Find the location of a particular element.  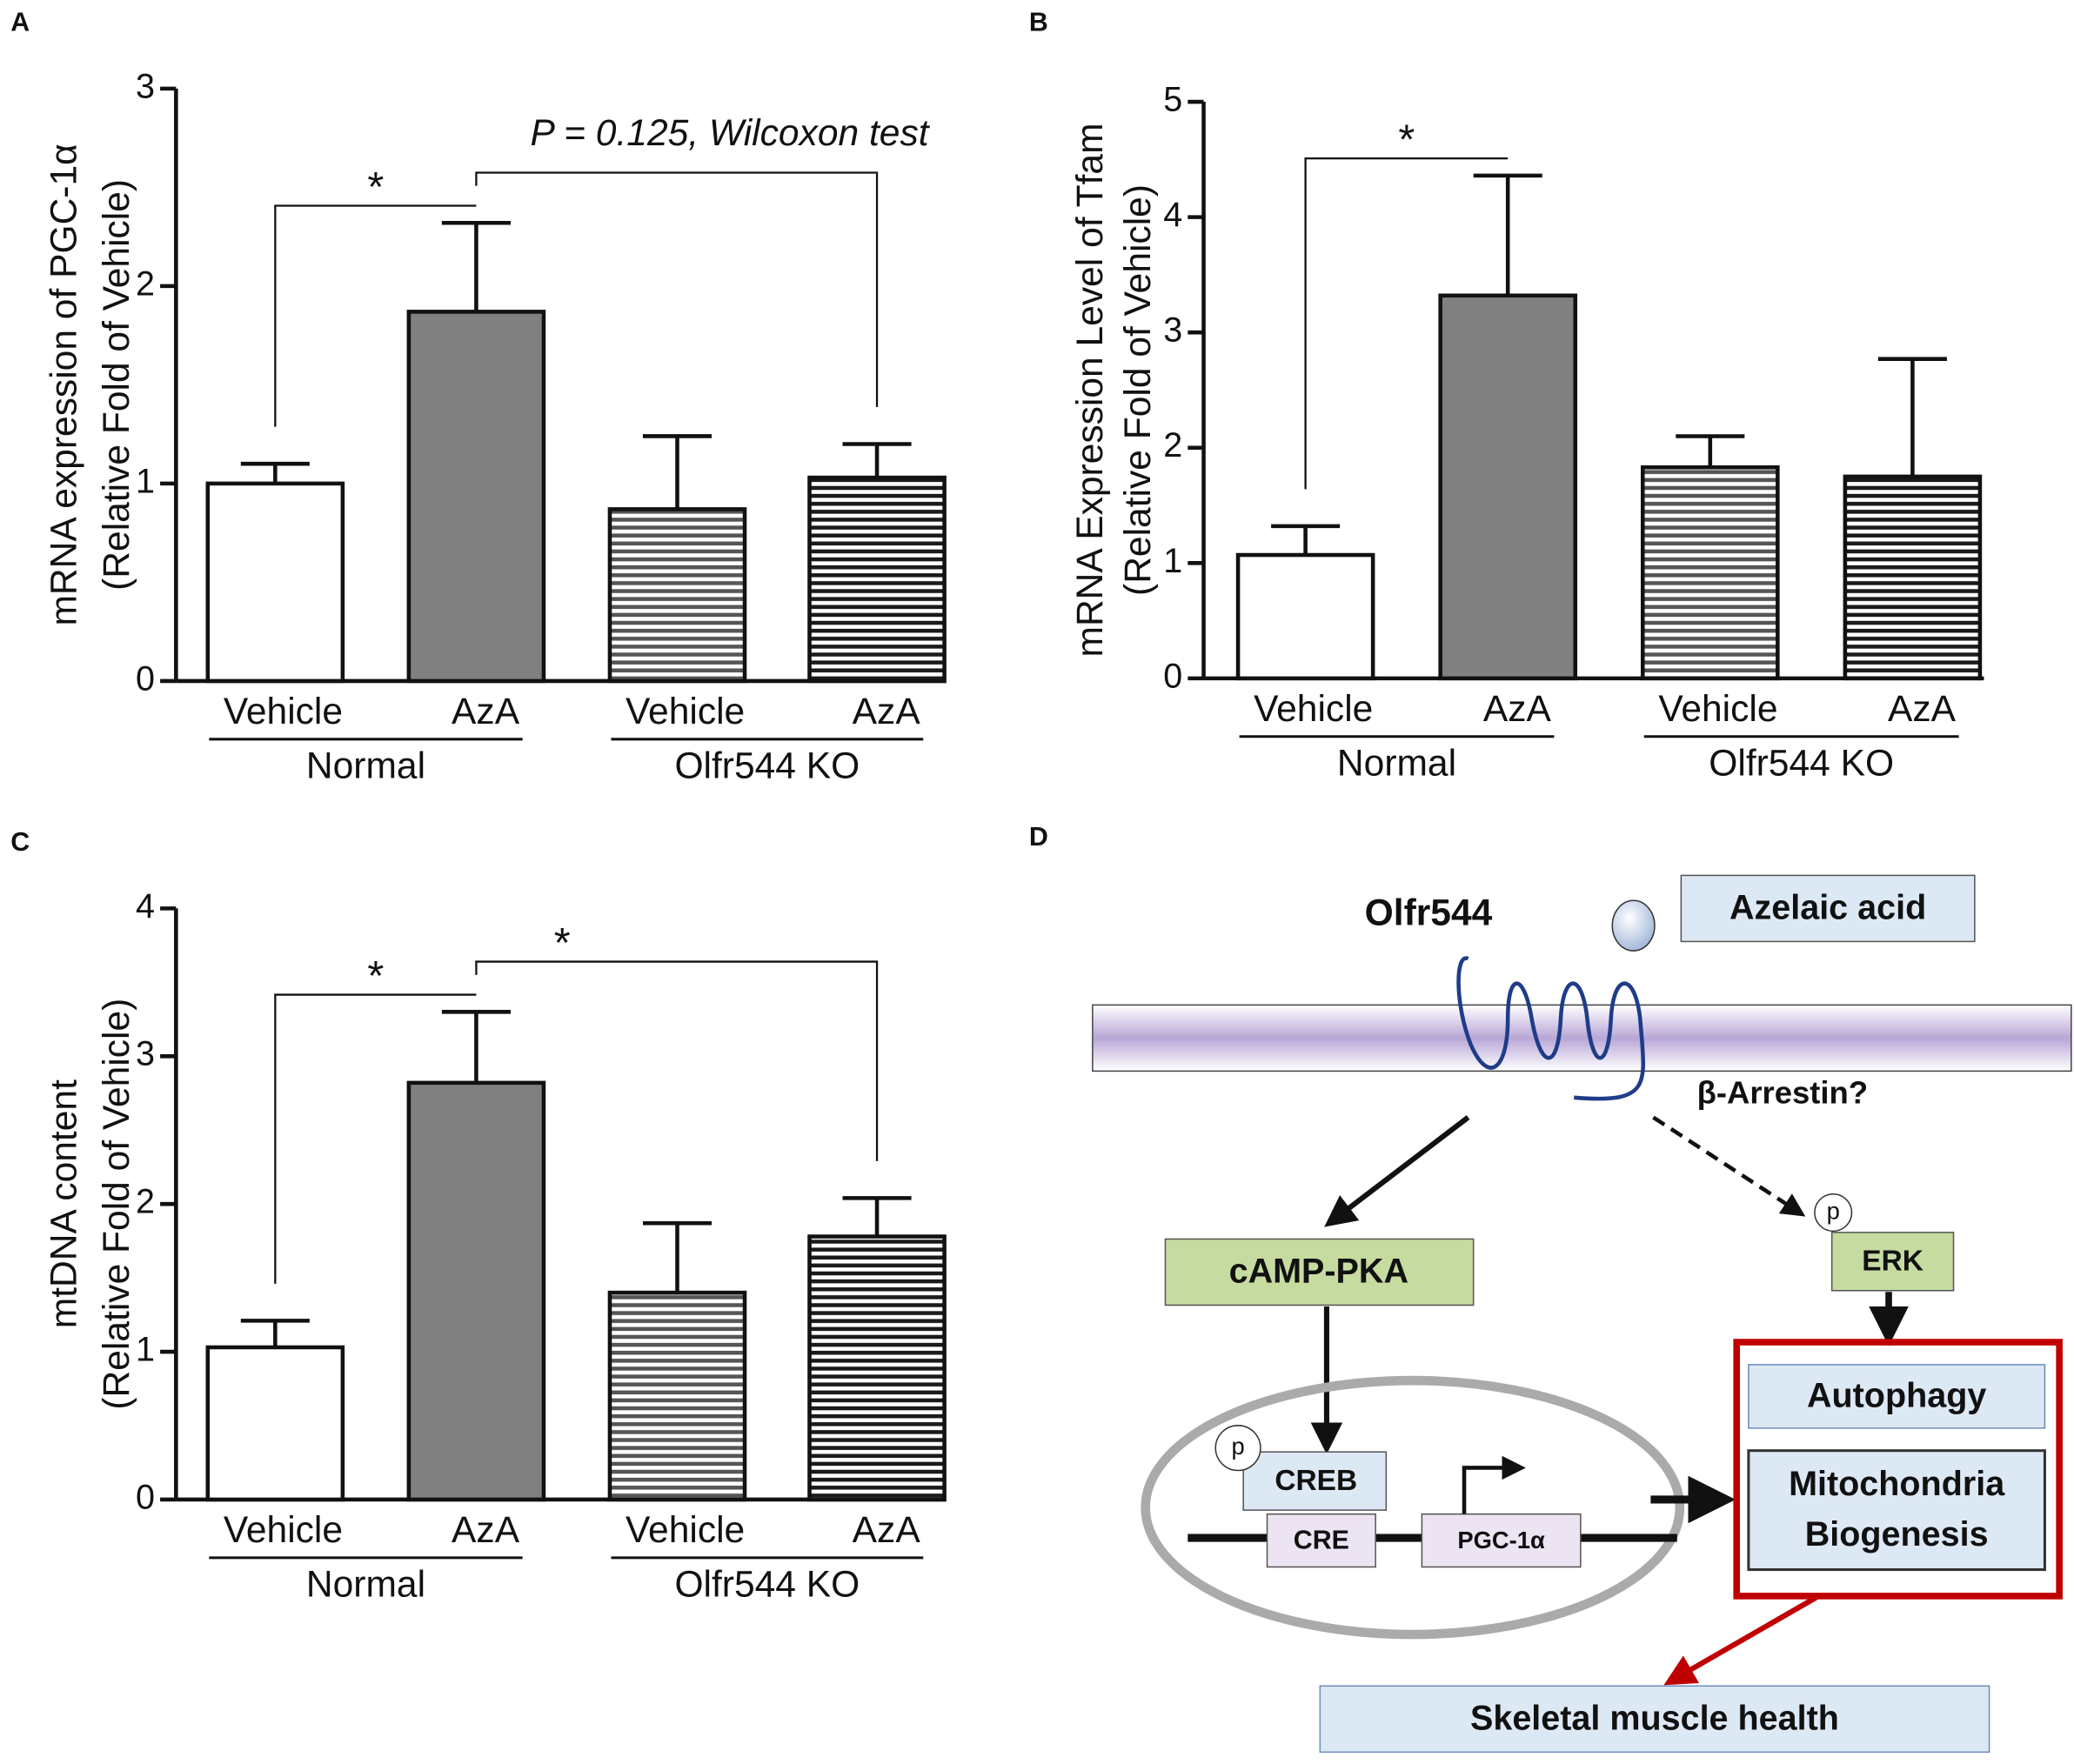

autophagy-box is located at coordinates (1897, 1396).